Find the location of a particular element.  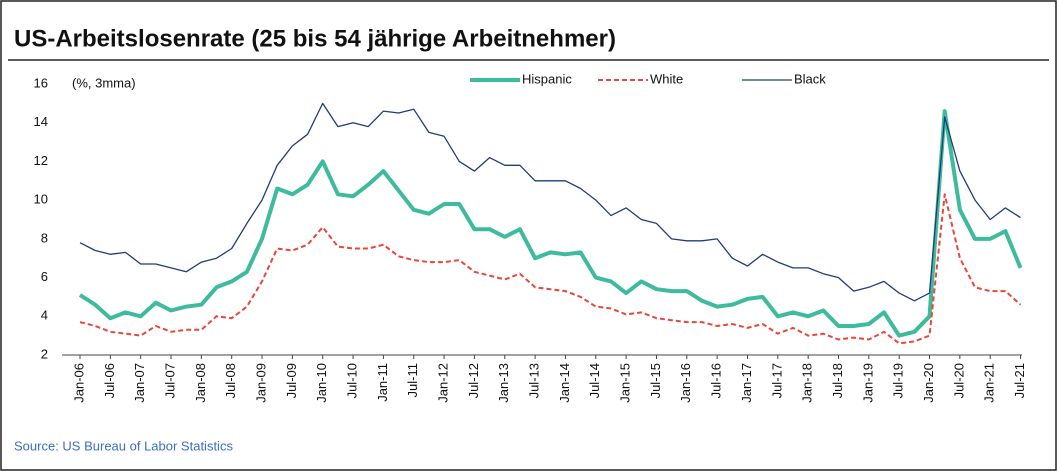

x-tick-label: Jul-18 is located at coordinates (837, 380).